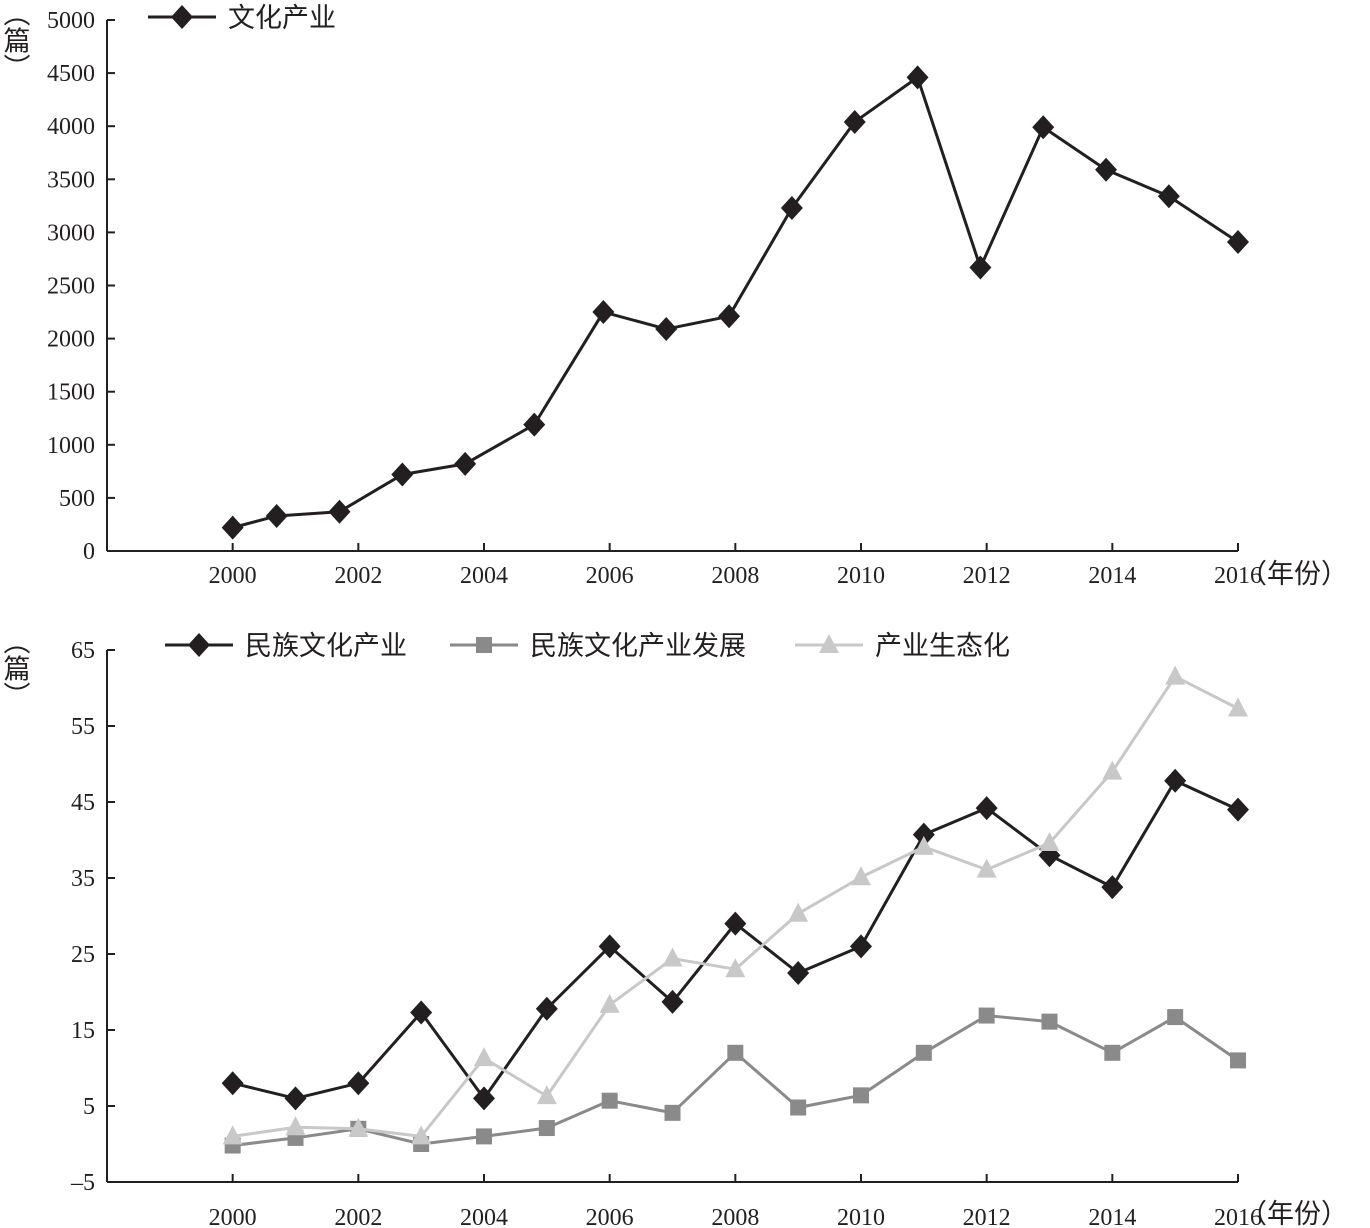 This screenshot has height=1228, width=1370. Describe the element at coordinates (71, 74) in the screenshot. I see `y-tick-label: 4500` at that location.